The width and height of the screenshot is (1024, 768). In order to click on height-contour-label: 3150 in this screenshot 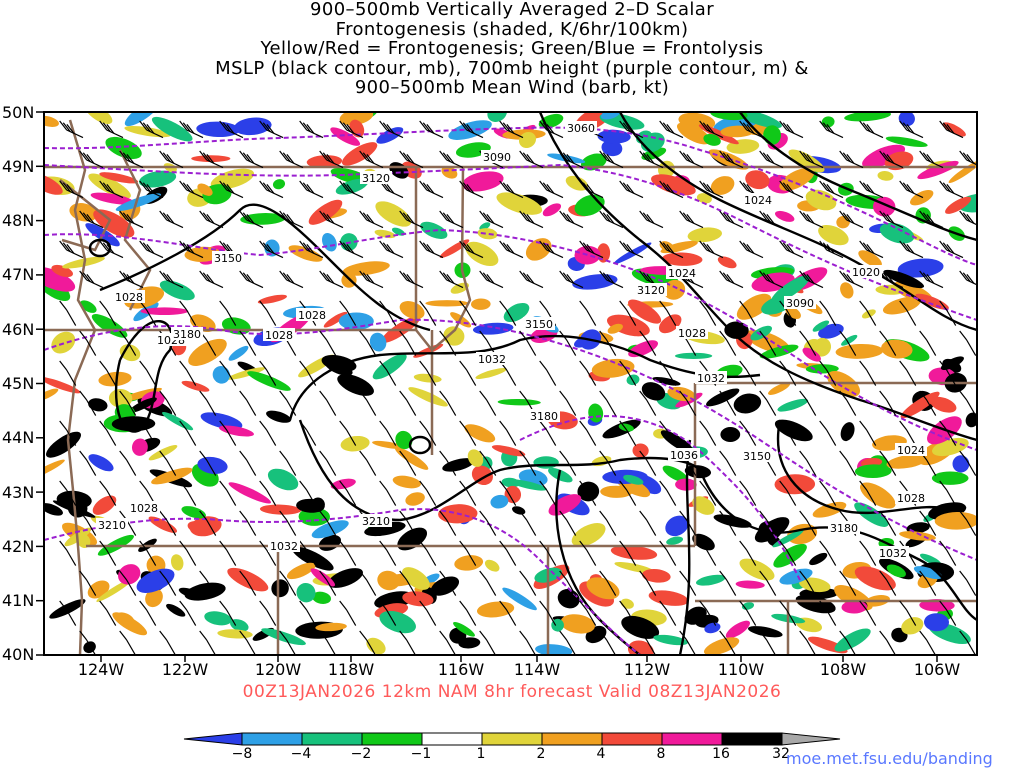, I will do `click(539, 324)`.